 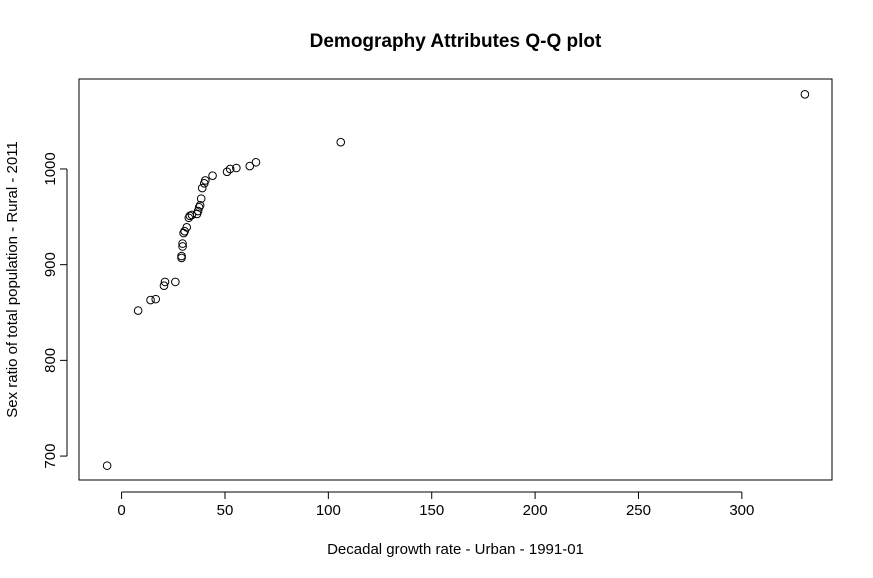 I want to click on y-tick-label: 700, so click(x=50, y=456).